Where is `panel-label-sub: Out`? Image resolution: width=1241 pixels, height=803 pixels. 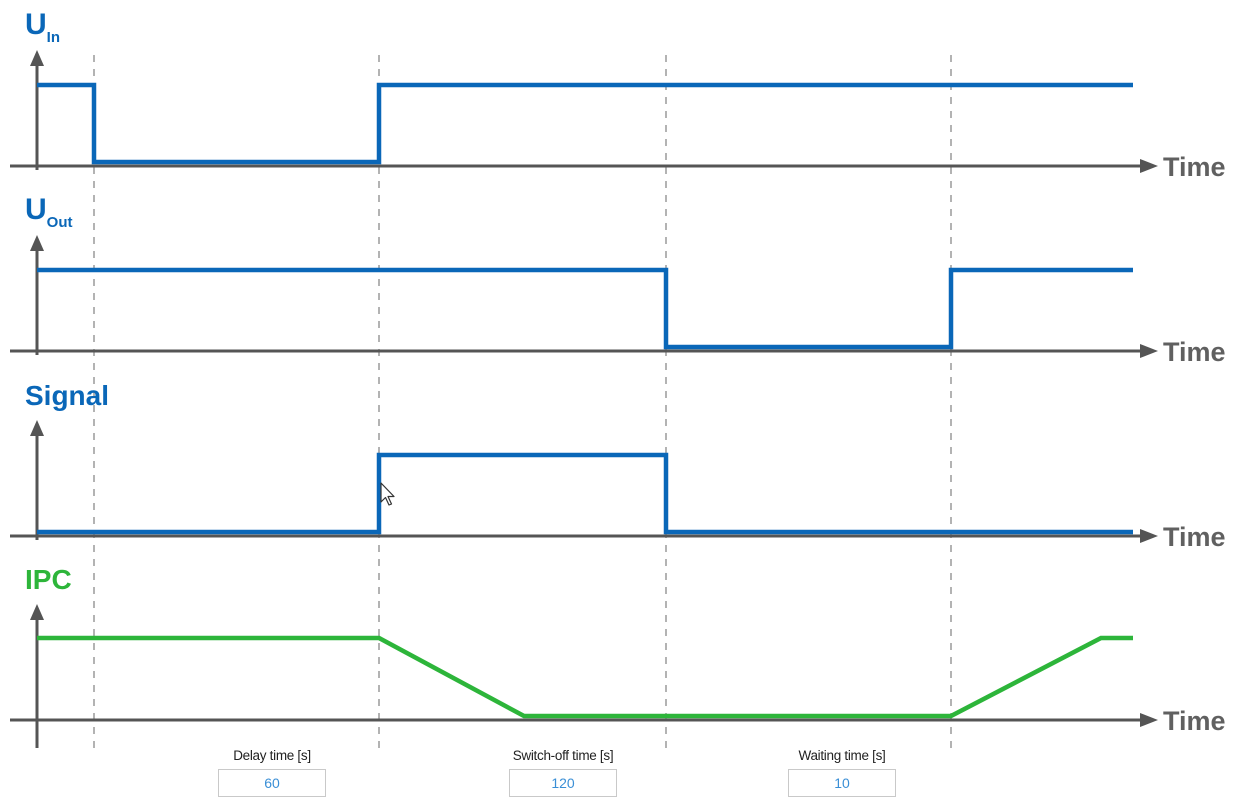
panel-label-sub: Out is located at coordinates (60, 222).